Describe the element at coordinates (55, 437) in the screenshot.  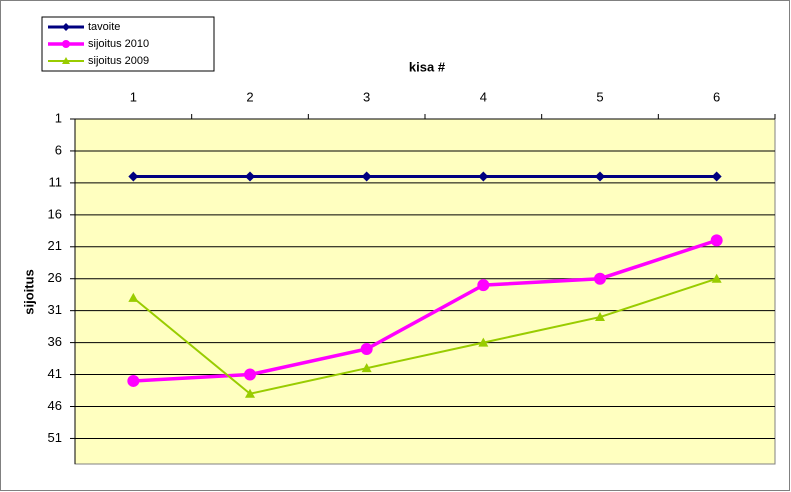
I see `y-tick-label: 51` at that location.